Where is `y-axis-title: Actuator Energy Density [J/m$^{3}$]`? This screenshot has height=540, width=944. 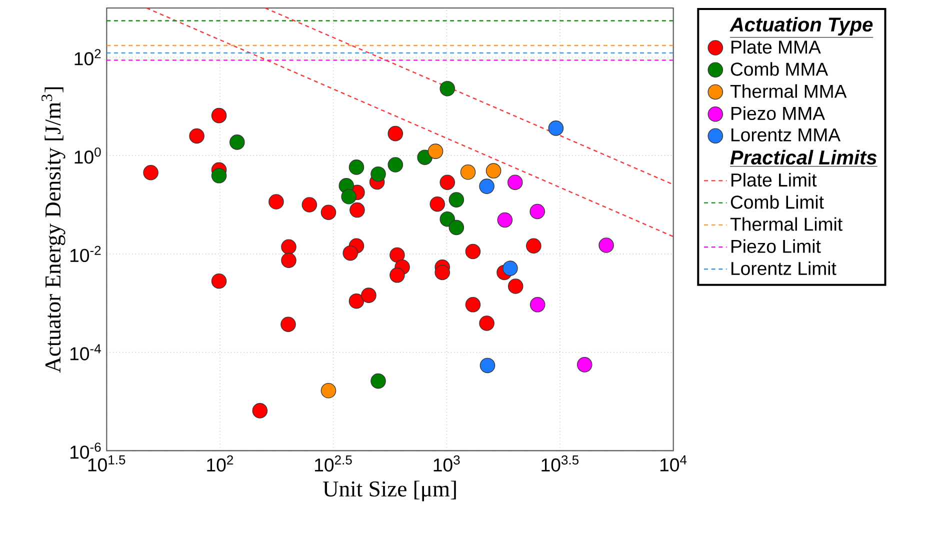 y-axis-title: Actuator Energy Density [J/m$^{3}$] is located at coordinates (54, 230).